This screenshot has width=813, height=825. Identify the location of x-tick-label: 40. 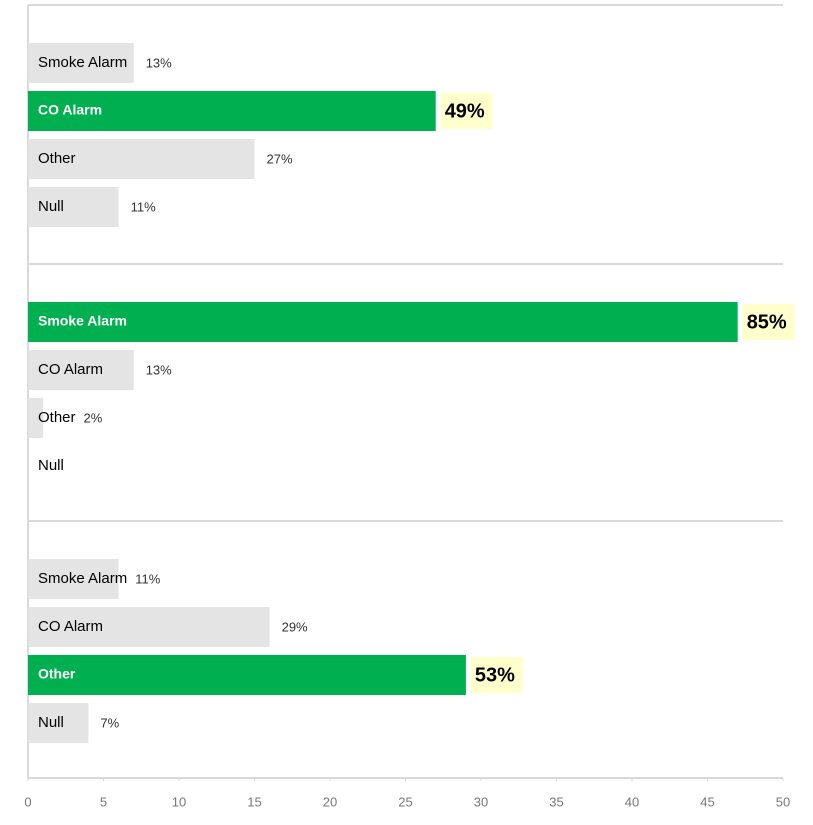
(632, 801).